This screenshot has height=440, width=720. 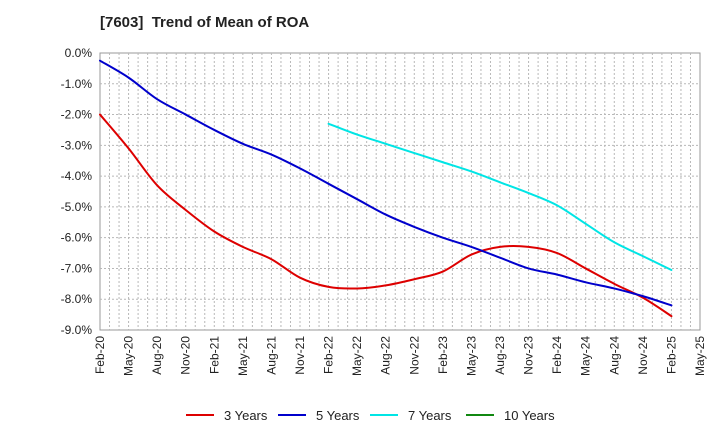 What do you see at coordinates (77, 268) in the screenshot?
I see `y-tick-label: -7.0%` at bounding box center [77, 268].